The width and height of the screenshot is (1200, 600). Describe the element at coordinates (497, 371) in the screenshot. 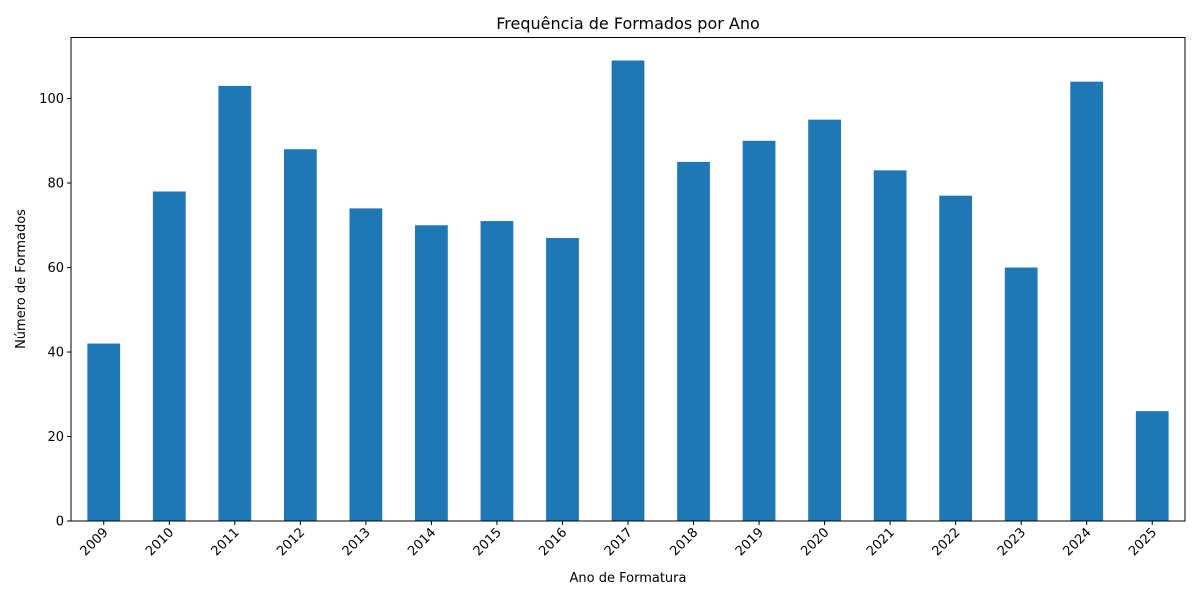

I see `bar-2015` at that location.